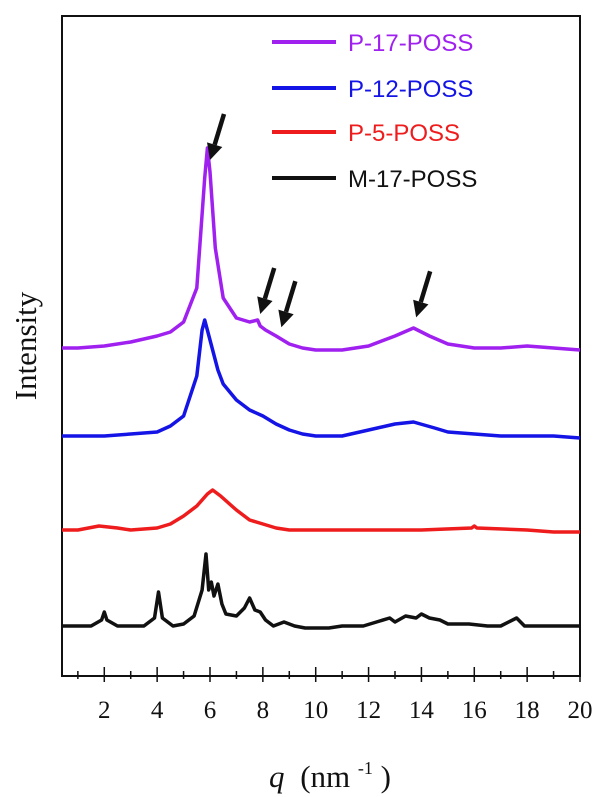 The height and width of the screenshot is (797, 600). Describe the element at coordinates (277, 776) in the screenshot. I see `x-axis-symbol: q` at that location.